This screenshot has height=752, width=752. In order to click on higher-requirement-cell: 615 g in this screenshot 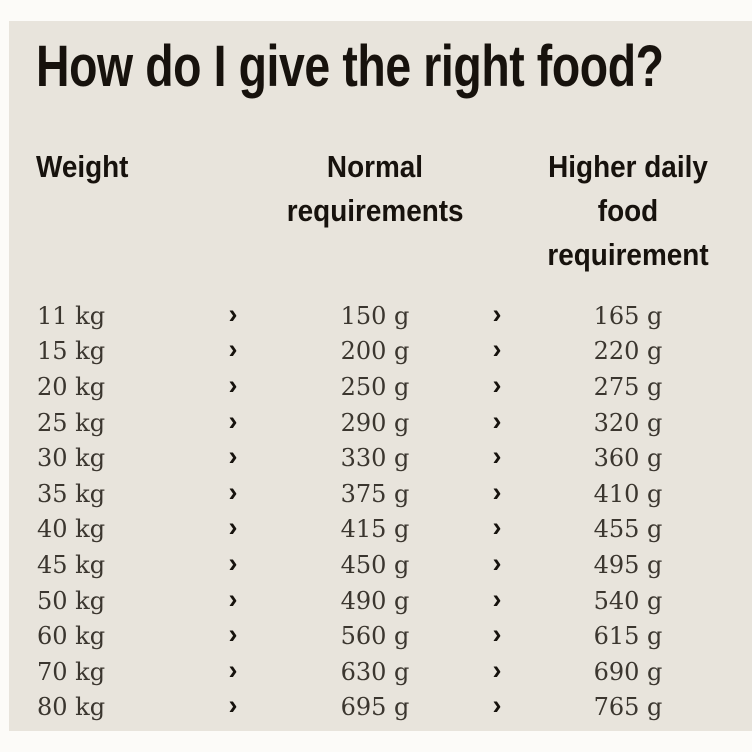, I will do `click(628, 636)`.